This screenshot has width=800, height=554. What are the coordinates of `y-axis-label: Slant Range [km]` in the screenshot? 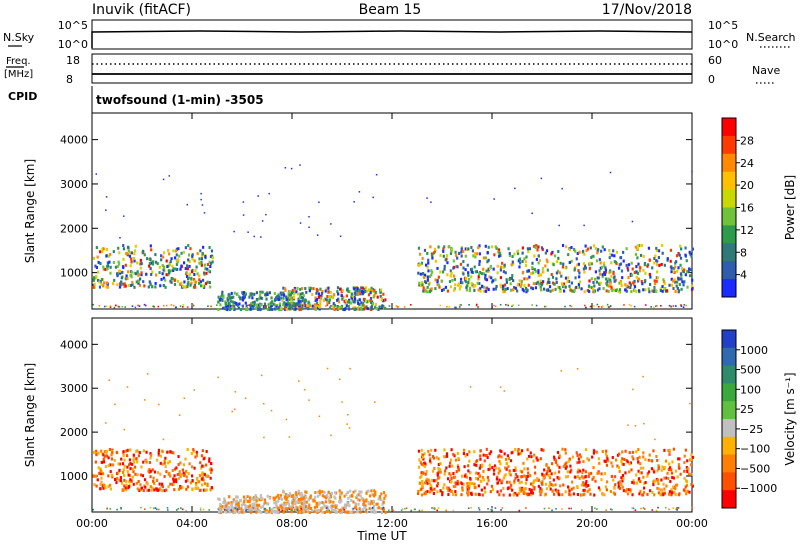 It's located at (30, 211).